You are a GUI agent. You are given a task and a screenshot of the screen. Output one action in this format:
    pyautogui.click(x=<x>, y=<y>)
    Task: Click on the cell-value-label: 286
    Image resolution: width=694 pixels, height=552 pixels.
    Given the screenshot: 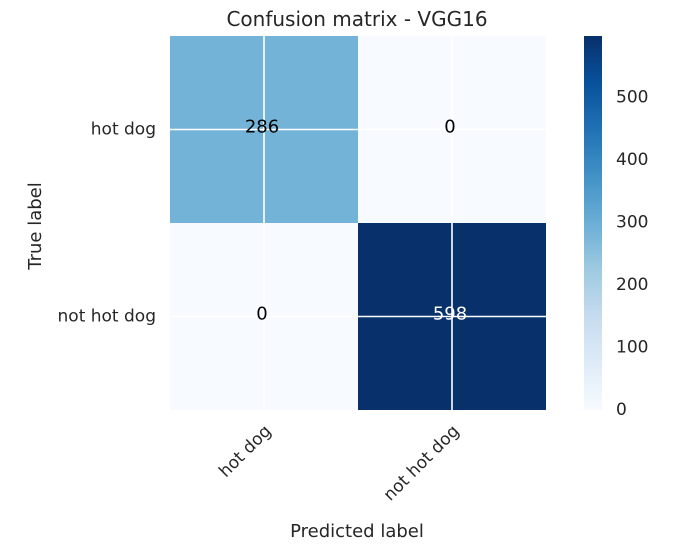 What is the action you would take?
    pyautogui.click(x=262, y=127)
    